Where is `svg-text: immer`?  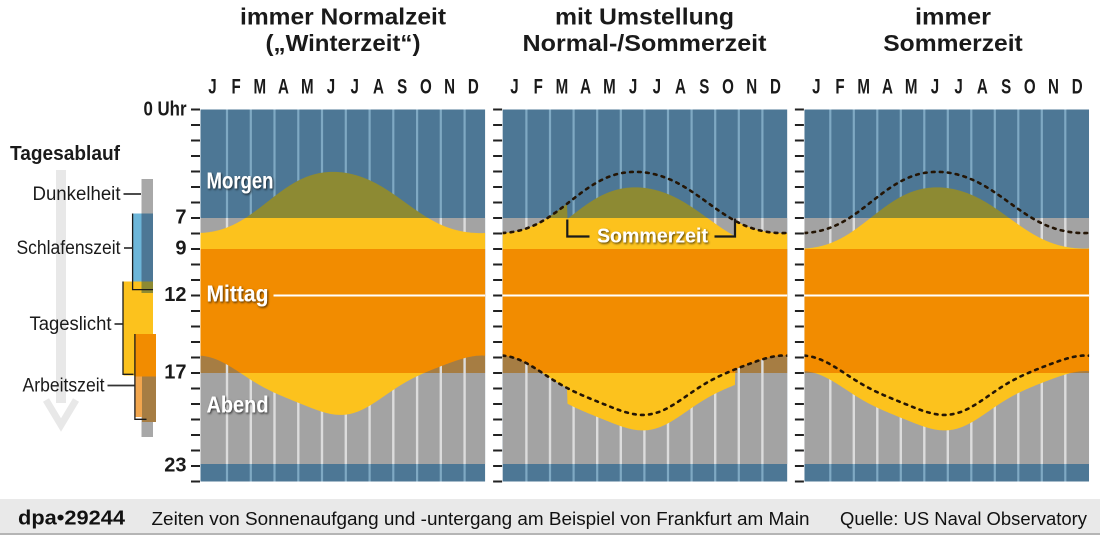 svg-text: immer is located at coordinates (953, 17).